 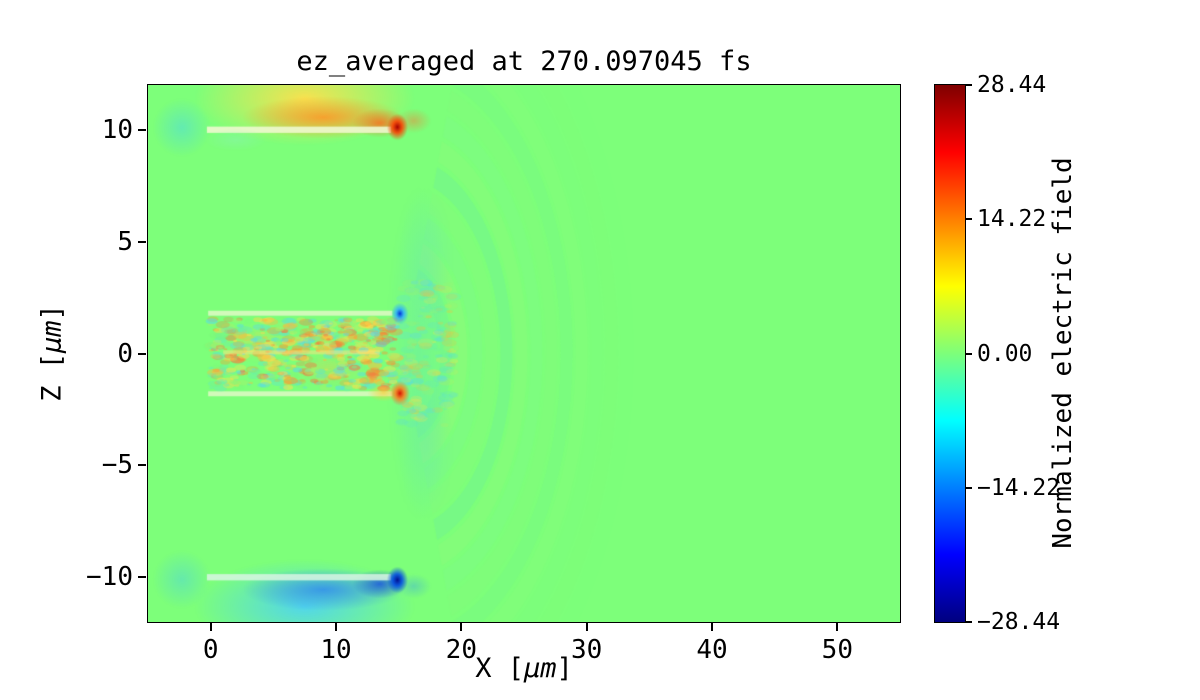 What do you see at coordinates (125, 241) in the screenshot?
I see `y-tick-label: 5` at bounding box center [125, 241].